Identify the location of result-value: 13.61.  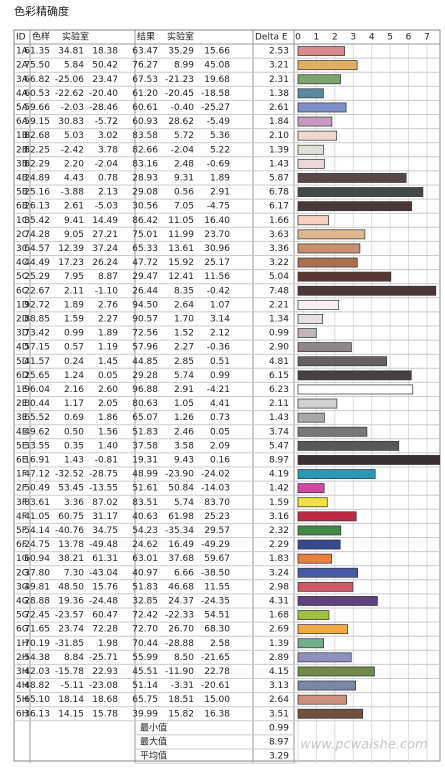
(181, 249).